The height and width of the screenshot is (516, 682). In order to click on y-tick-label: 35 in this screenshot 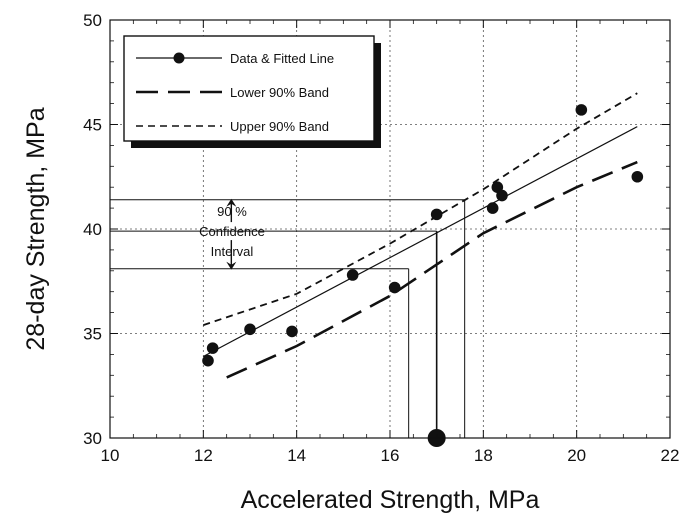, I will do `click(92, 334)`.